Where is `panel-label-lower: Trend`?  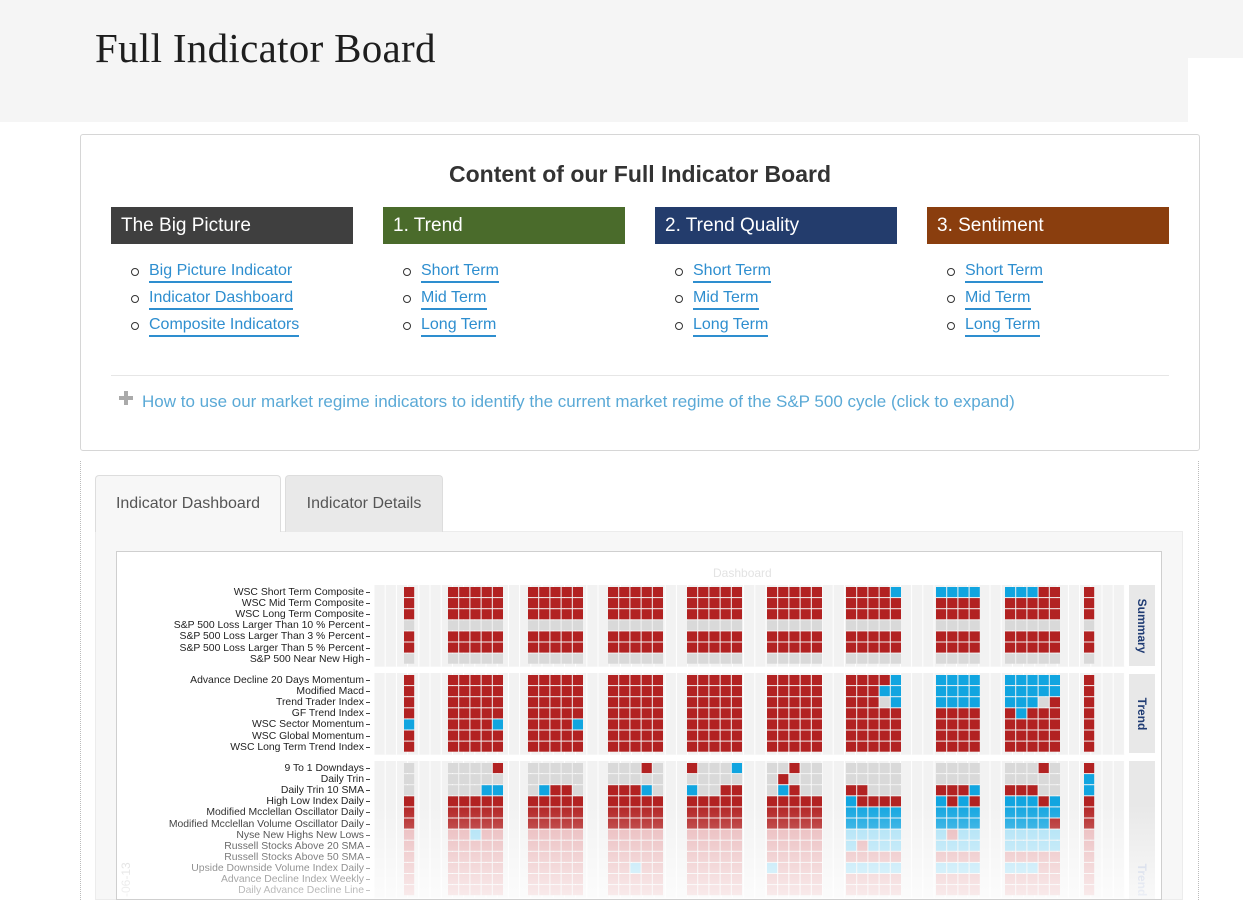
panel-label-lower: Trend is located at coordinates (1142, 880).